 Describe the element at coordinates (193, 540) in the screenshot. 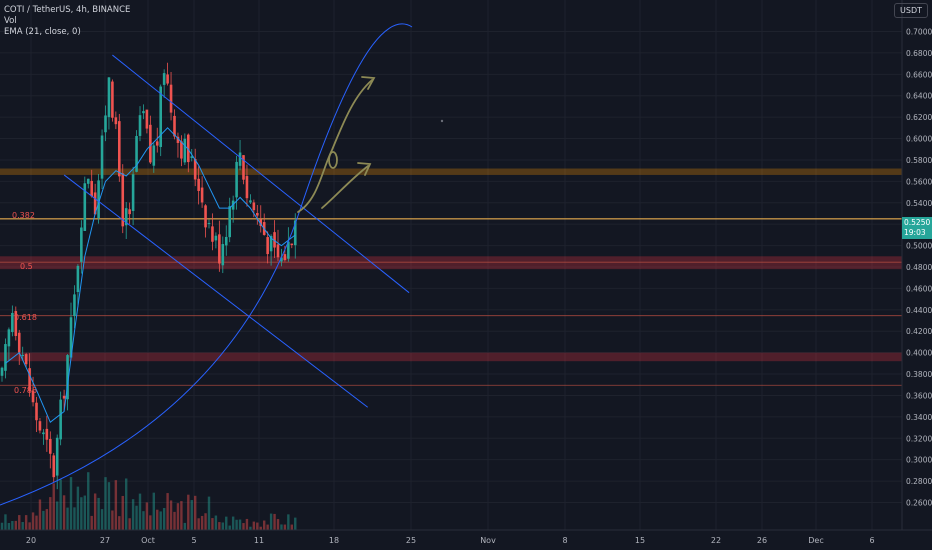

I see `time-tick-label: 5` at that location.